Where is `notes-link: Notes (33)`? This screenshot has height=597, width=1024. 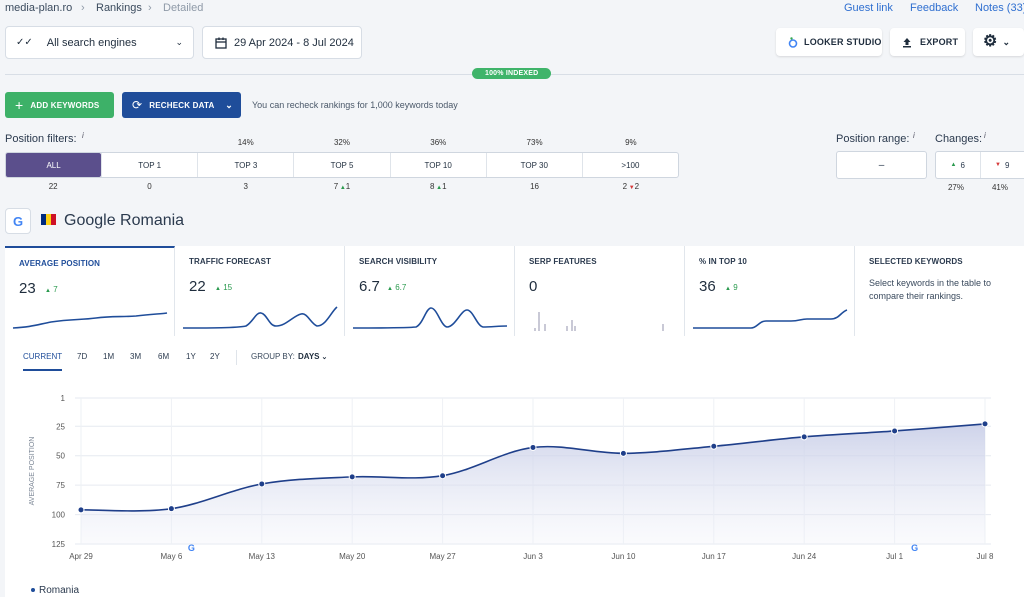 notes-link: Notes (33) is located at coordinates (999, 8).